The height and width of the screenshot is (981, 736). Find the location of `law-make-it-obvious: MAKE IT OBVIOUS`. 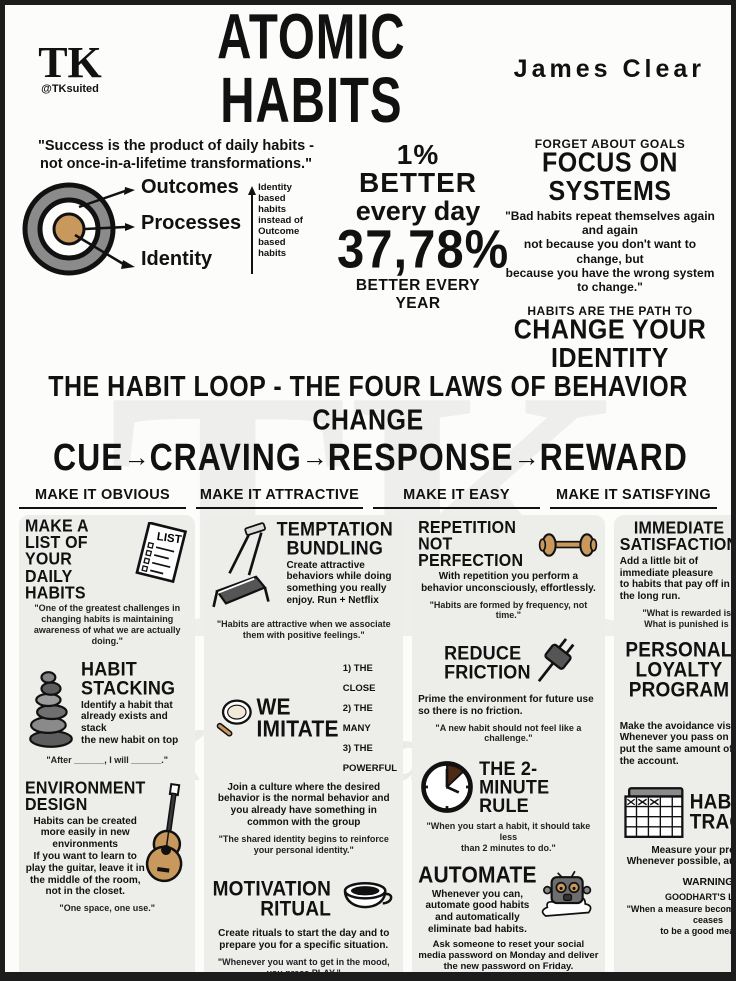

law-make-it-obvious: MAKE IT OBVIOUS is located at coordinates (102, 498).